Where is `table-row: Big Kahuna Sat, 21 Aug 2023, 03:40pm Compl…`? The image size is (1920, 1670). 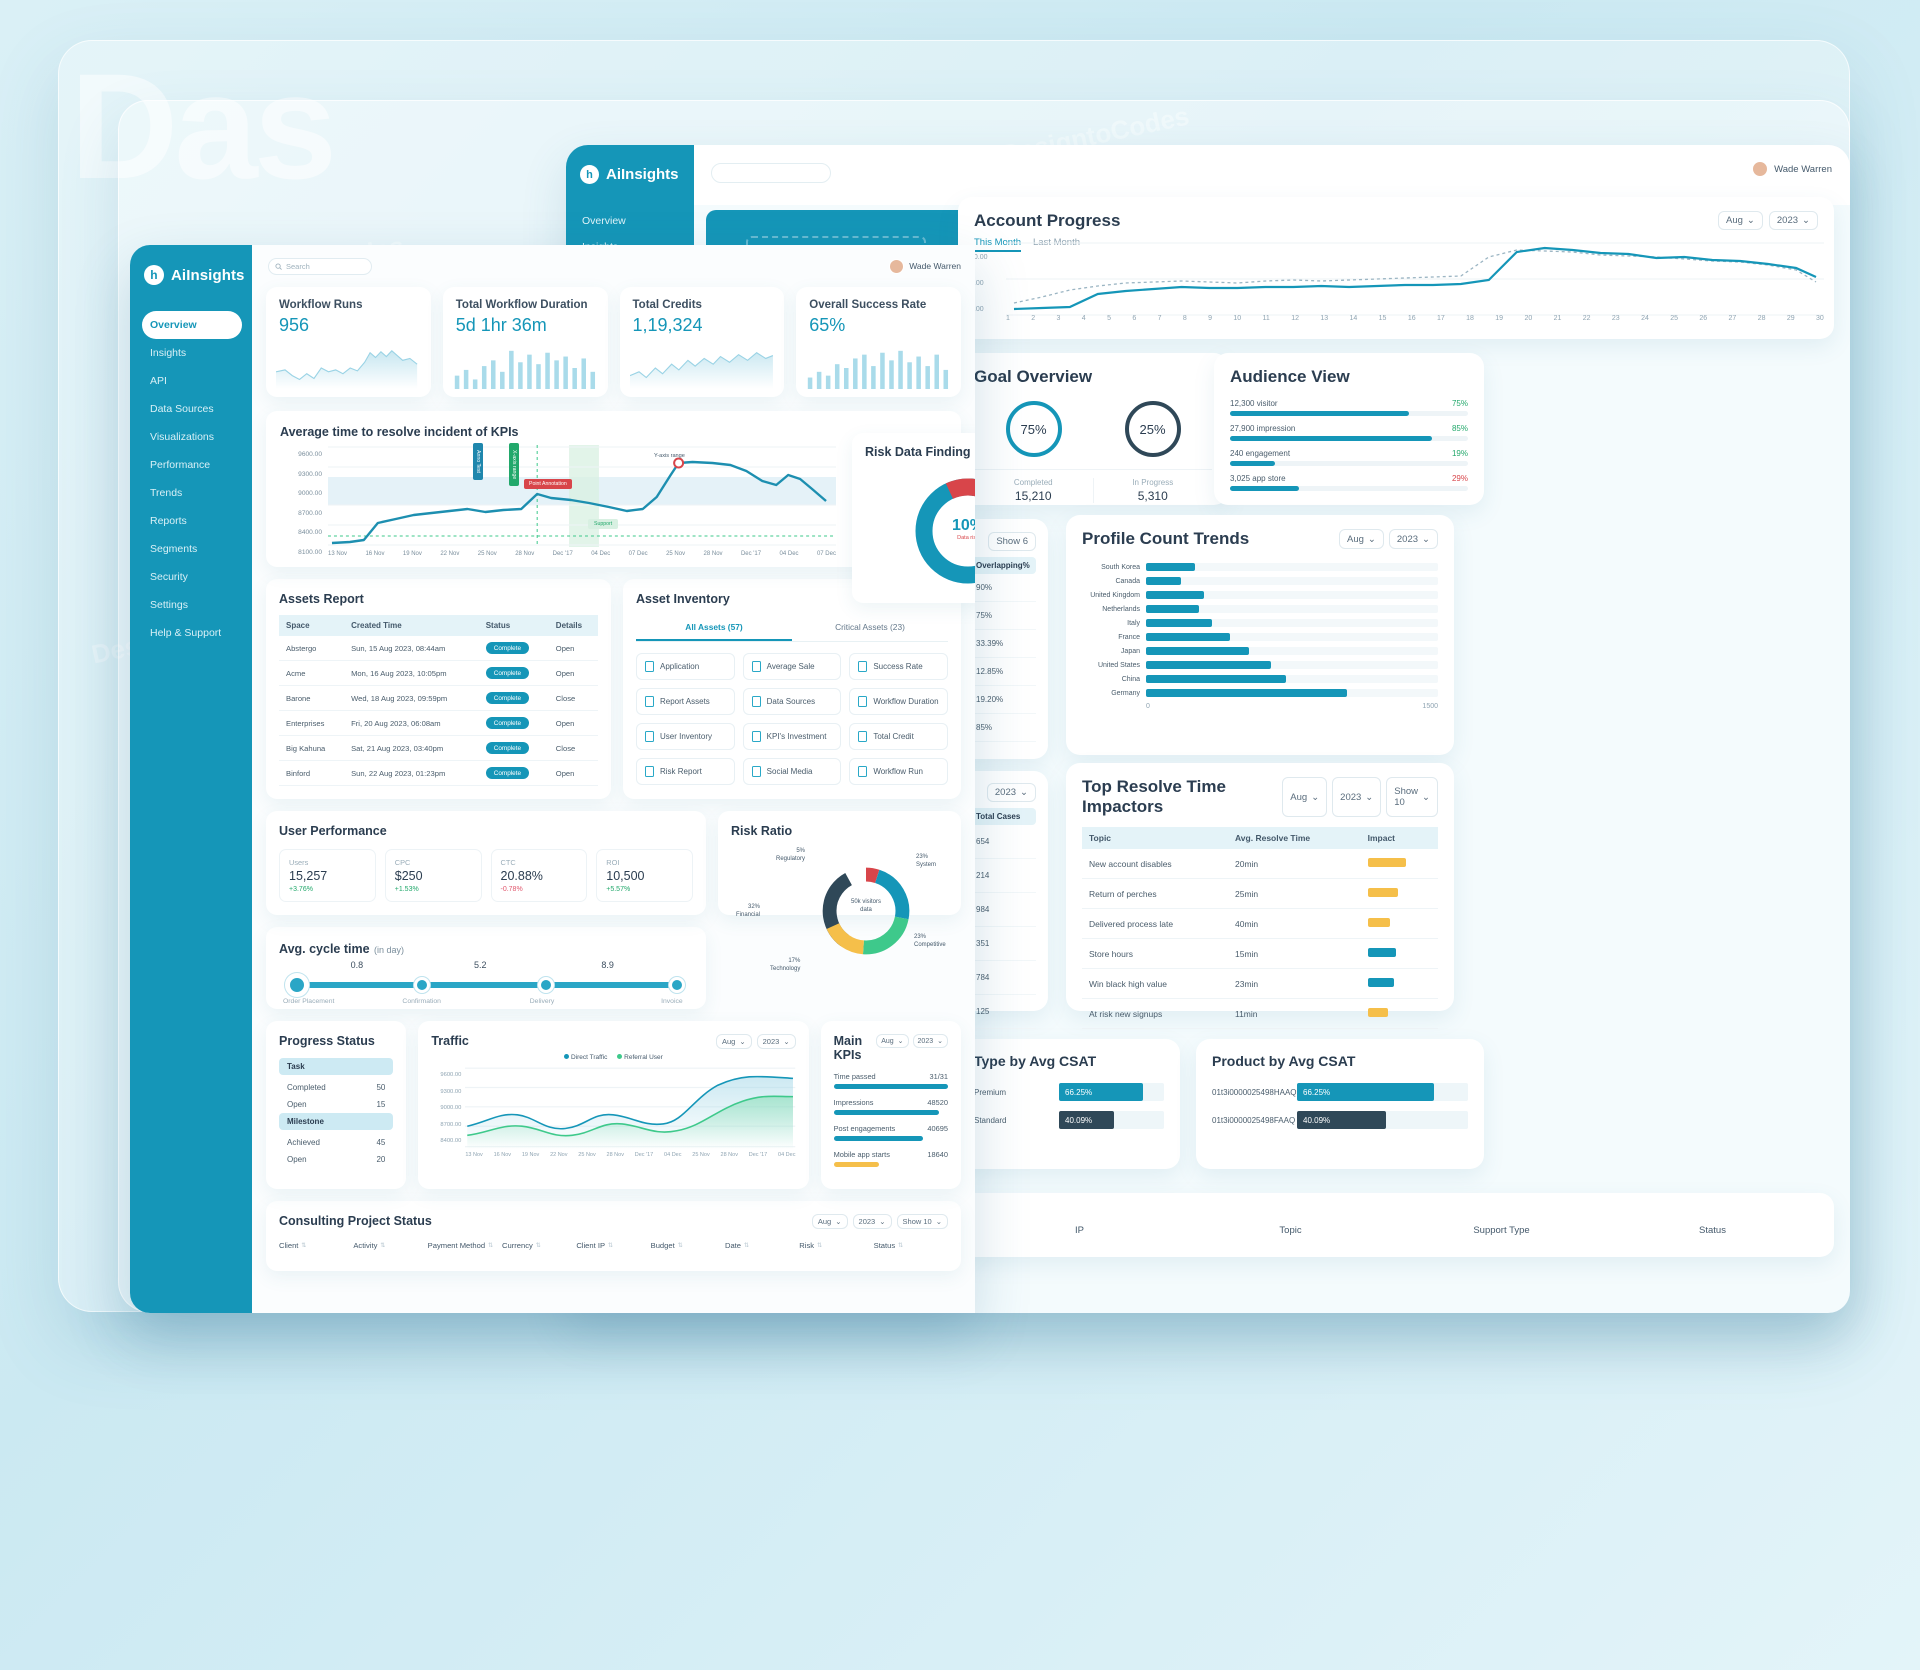
table-row: Big Kahuna Sat, 21 Aug 2023, 03:40pm Compl… is located at coordinates (438, 748).